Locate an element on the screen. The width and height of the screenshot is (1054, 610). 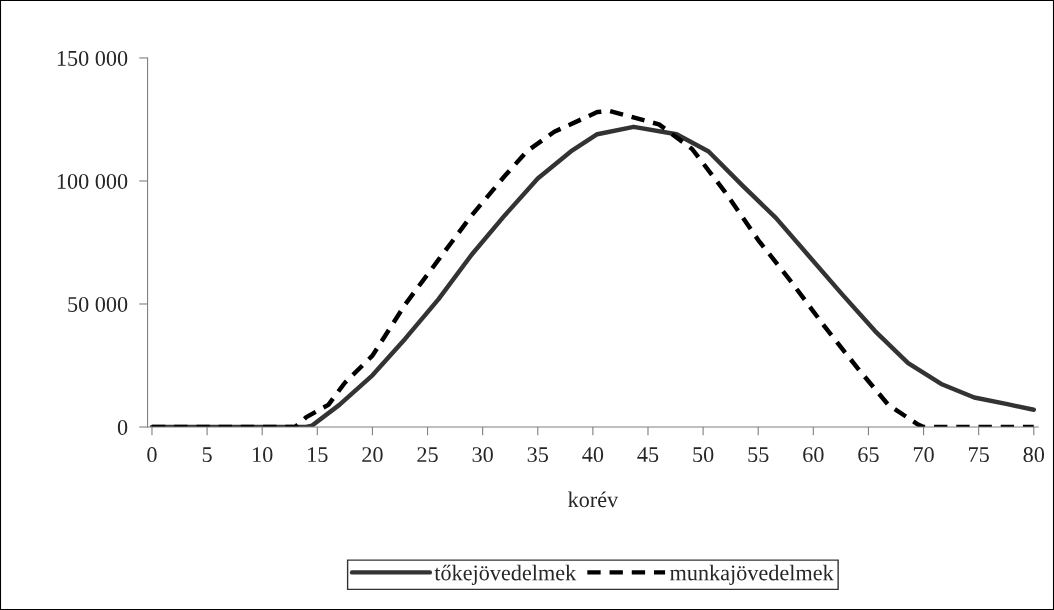
x-axis-title: korév is located at coordinates (593, 499).